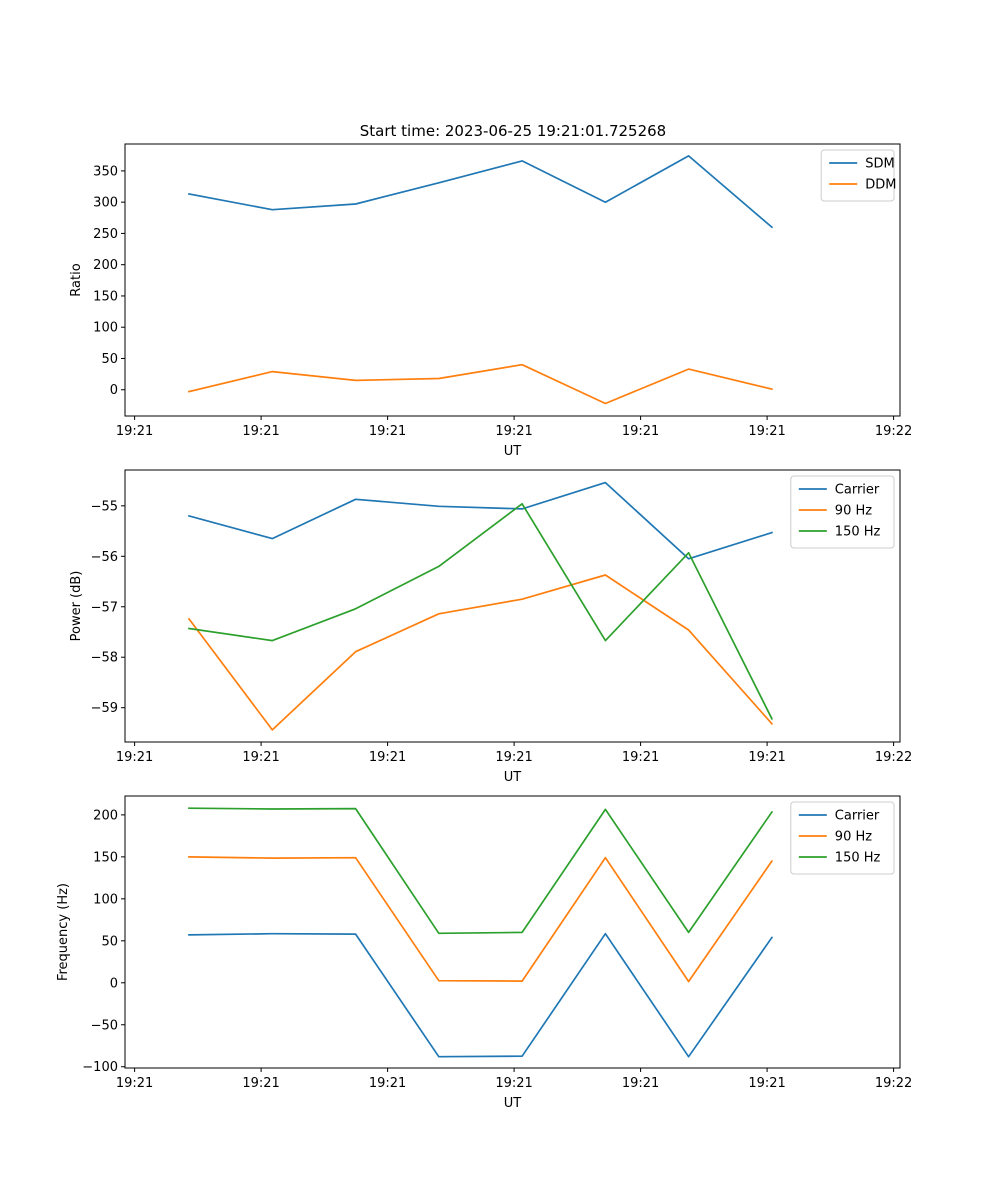 This screenshot has width=1000, height=1204. Describe the element at coordinates (105, 234) in the screenshot. I see `y-tick-label: 250` at that location.